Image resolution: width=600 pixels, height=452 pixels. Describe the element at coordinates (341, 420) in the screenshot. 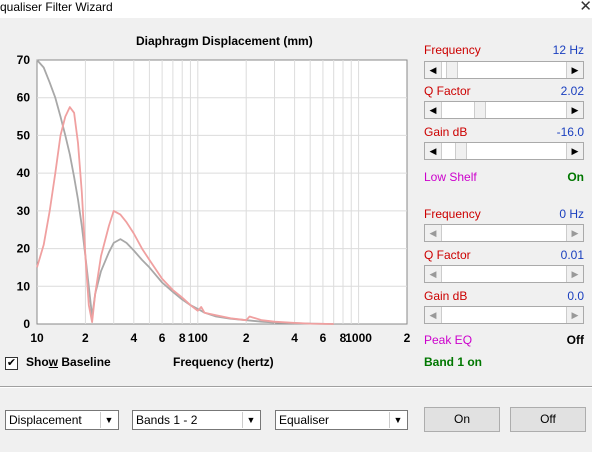

I see `type-select: Equaliser ▼` at that location.